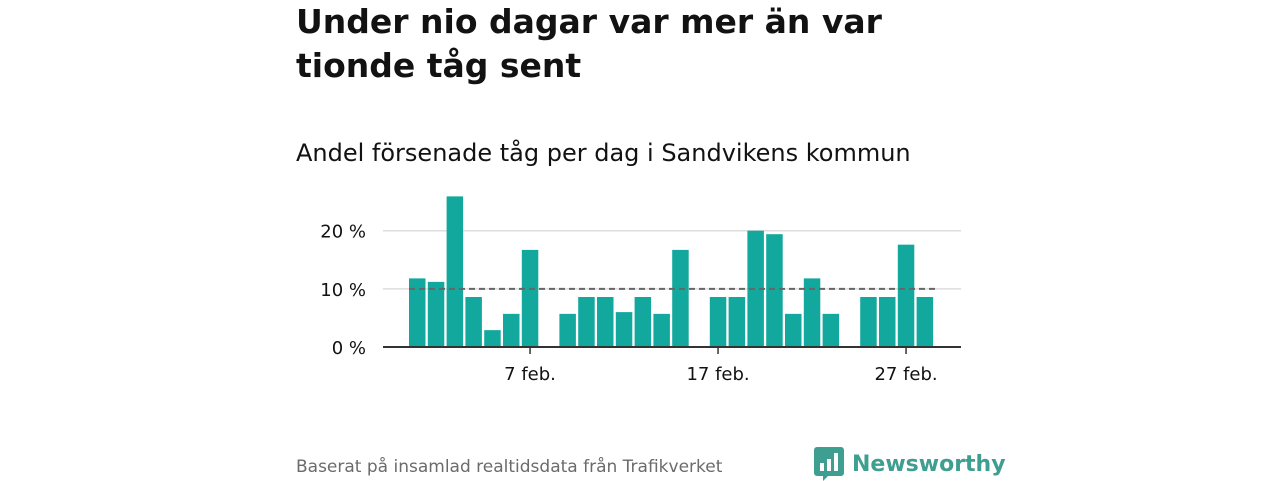 This screenshot has height=481, width=1280. I want to click on x-tick-label: 27 feb., so click(905, 374).